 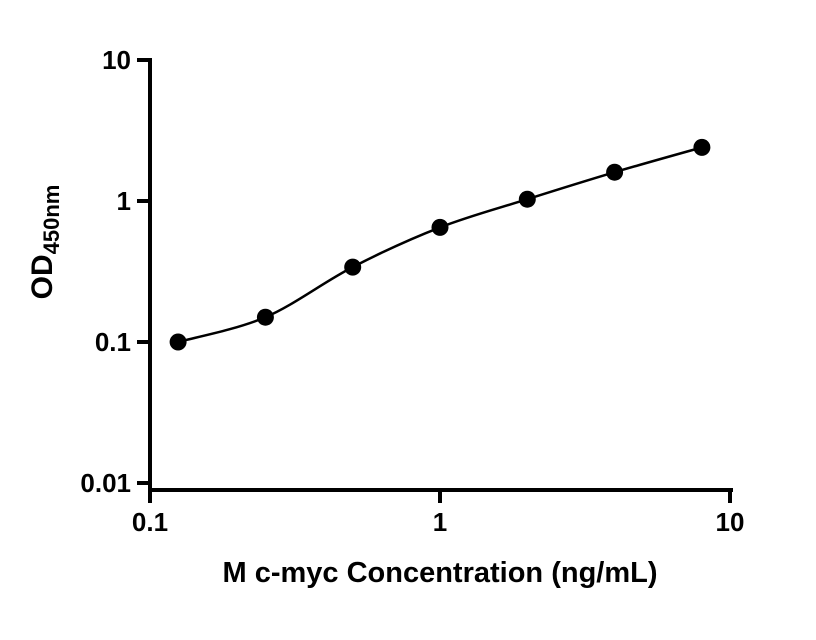 I want to click on x-tick-label: 0.1, so click(x=150, y=522).